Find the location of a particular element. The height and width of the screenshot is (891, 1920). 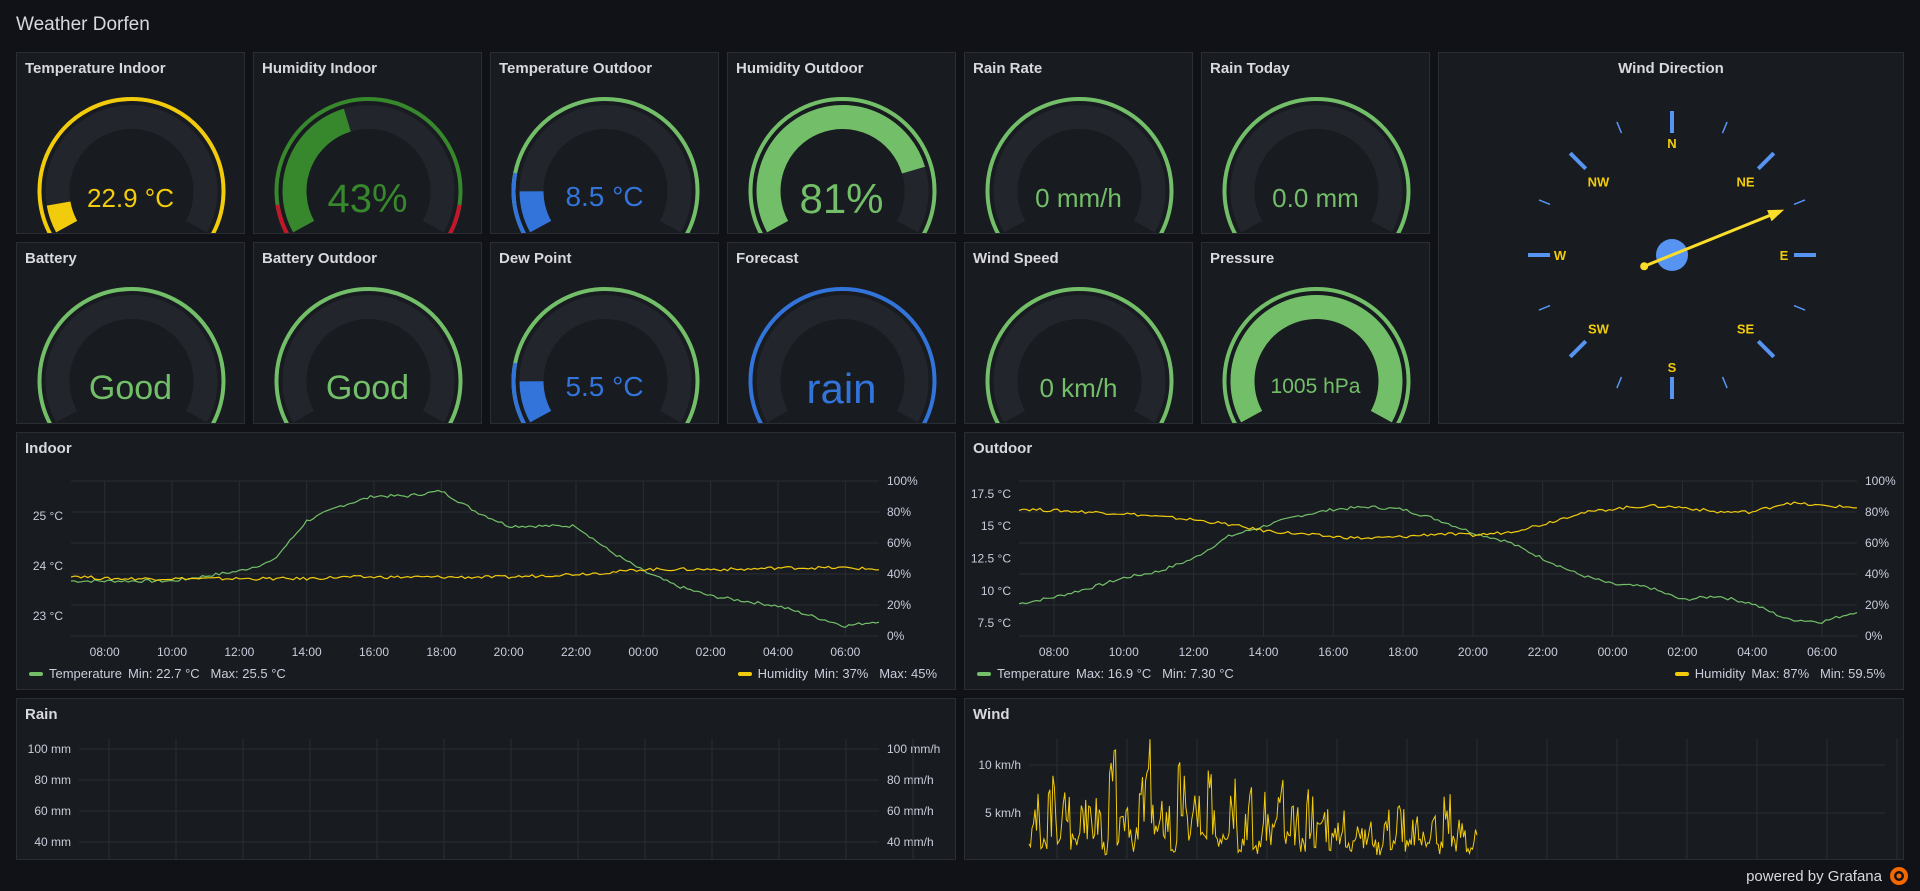

compass-needle-tail is located at coordinates (1644, 266).